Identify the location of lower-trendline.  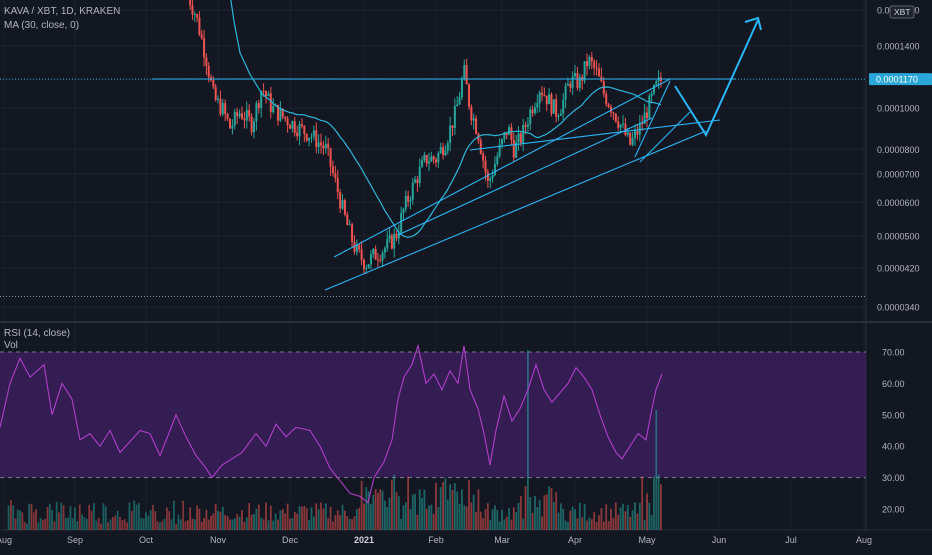
(515, 210).